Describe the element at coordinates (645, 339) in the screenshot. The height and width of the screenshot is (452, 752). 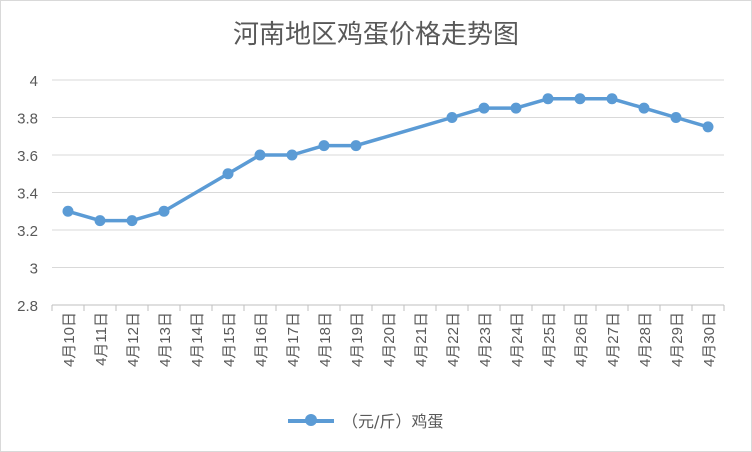
I see `x-tick-label: 4月28日` at that location.